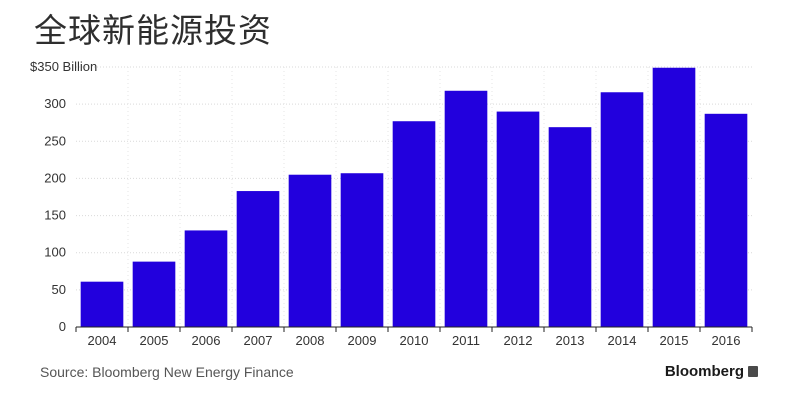  What do you see at coordinates (206, 340) in the screenshot?
I see `x-tick-label: 2006` at bounding box center [206, 340].